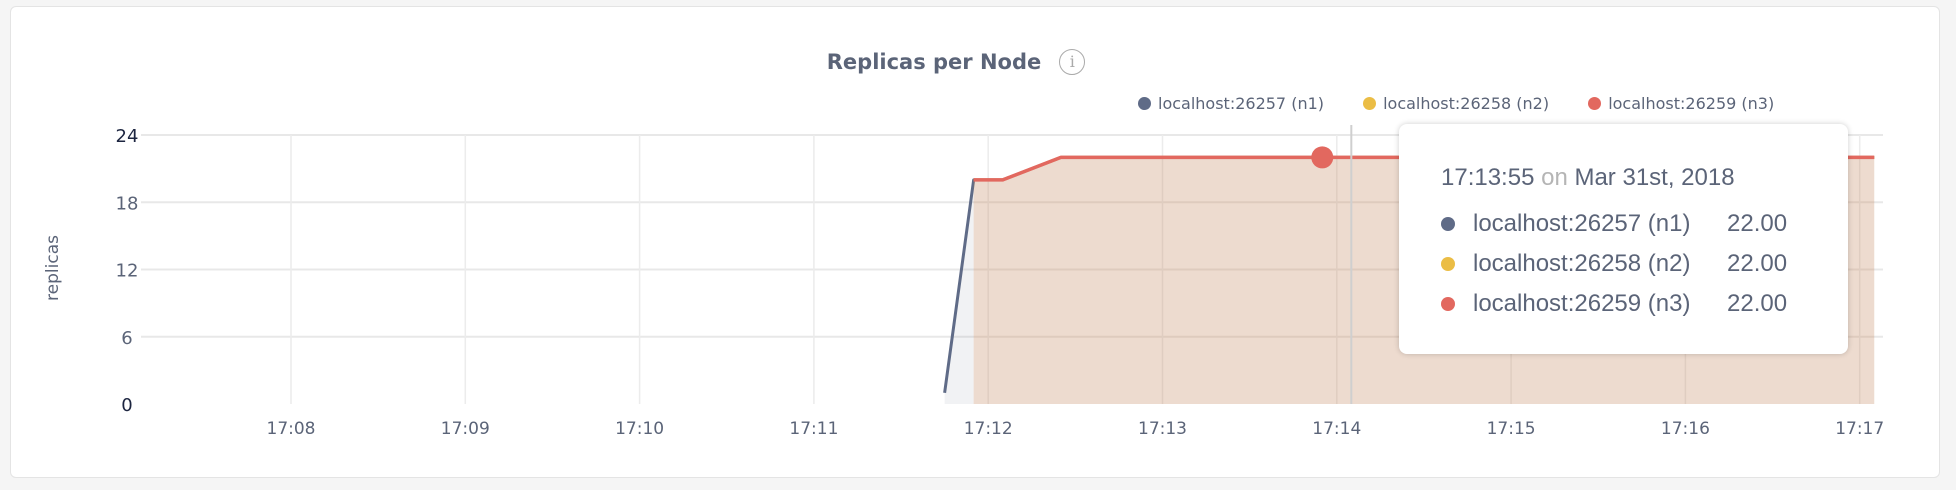 Image resolution: width=1956 pixels, height=490 pixels. I want to click on x-tick-label: 17:09, so click(465, 429).